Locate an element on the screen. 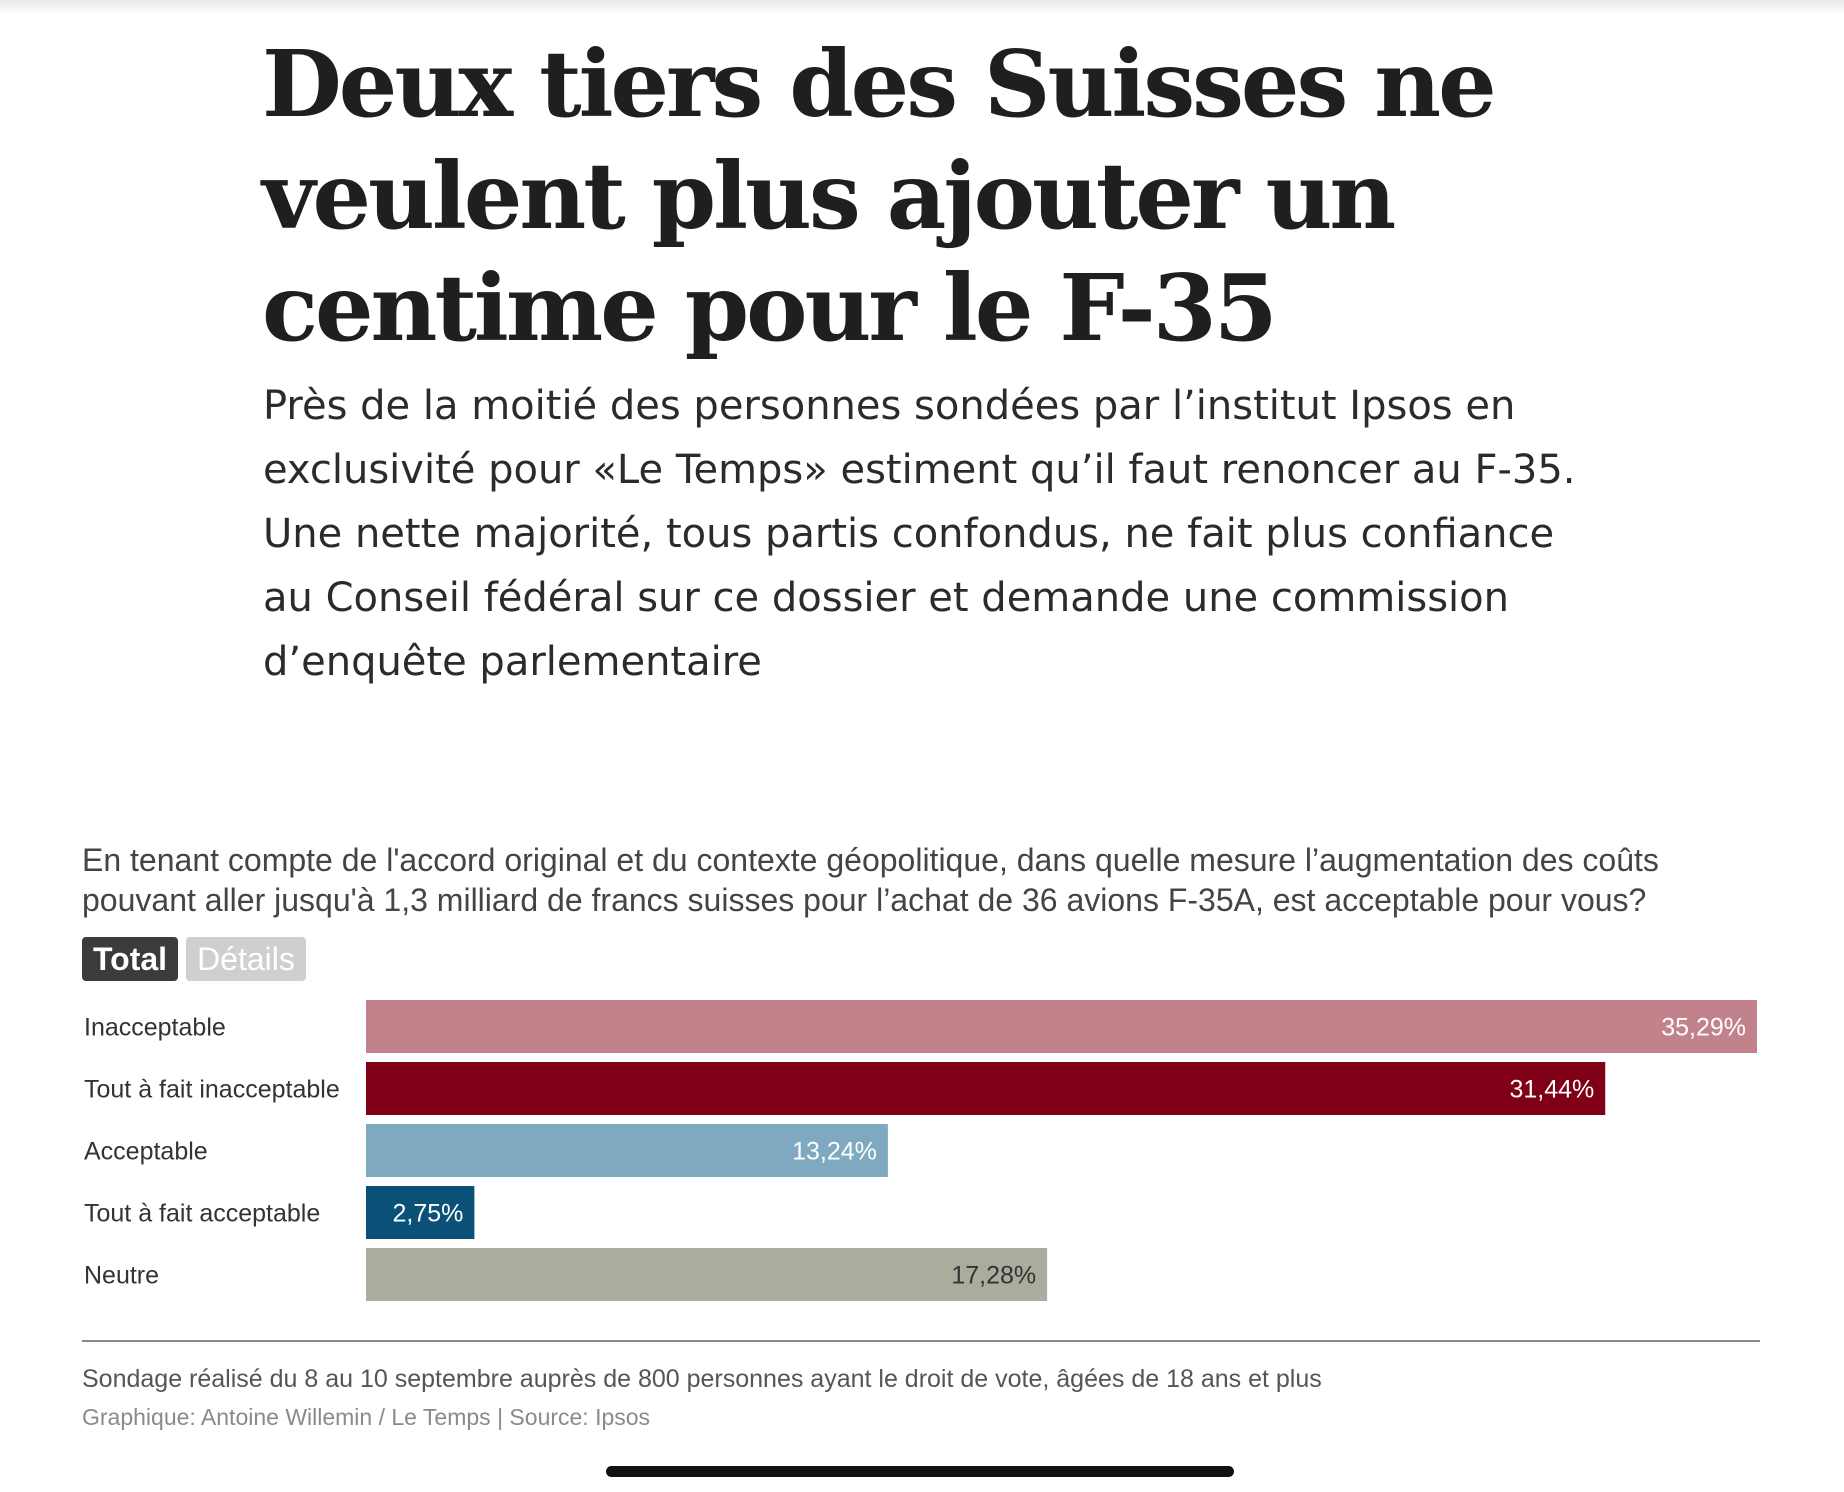  category-label-tout-a-fait-inacceptable: Tout à fait inacceptable is located at coordinates (212, 1090).